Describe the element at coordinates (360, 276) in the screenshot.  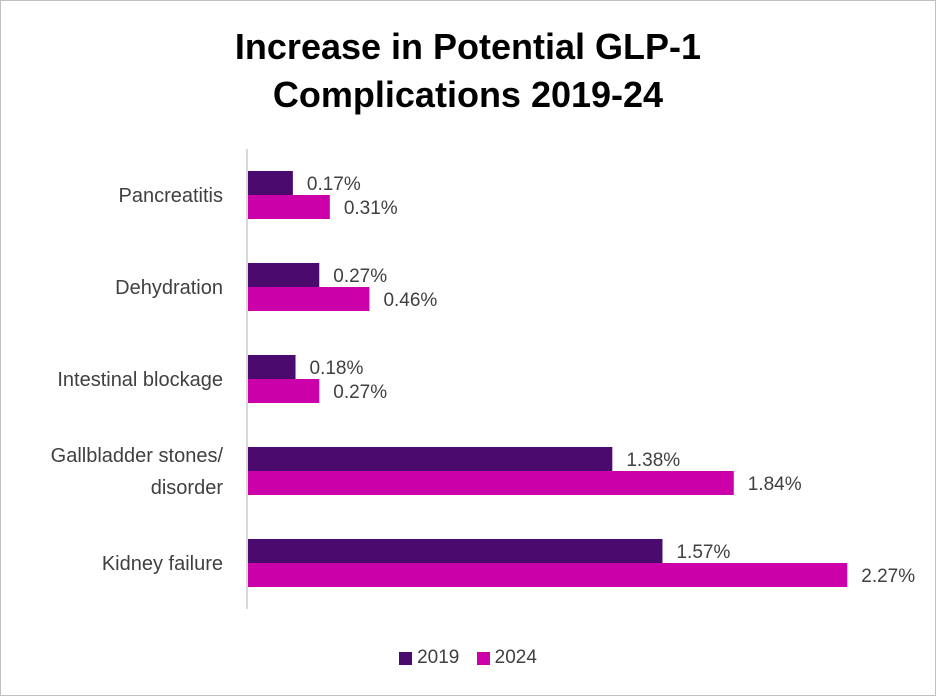
I see `data-label-2019: 0.27%` at that location.